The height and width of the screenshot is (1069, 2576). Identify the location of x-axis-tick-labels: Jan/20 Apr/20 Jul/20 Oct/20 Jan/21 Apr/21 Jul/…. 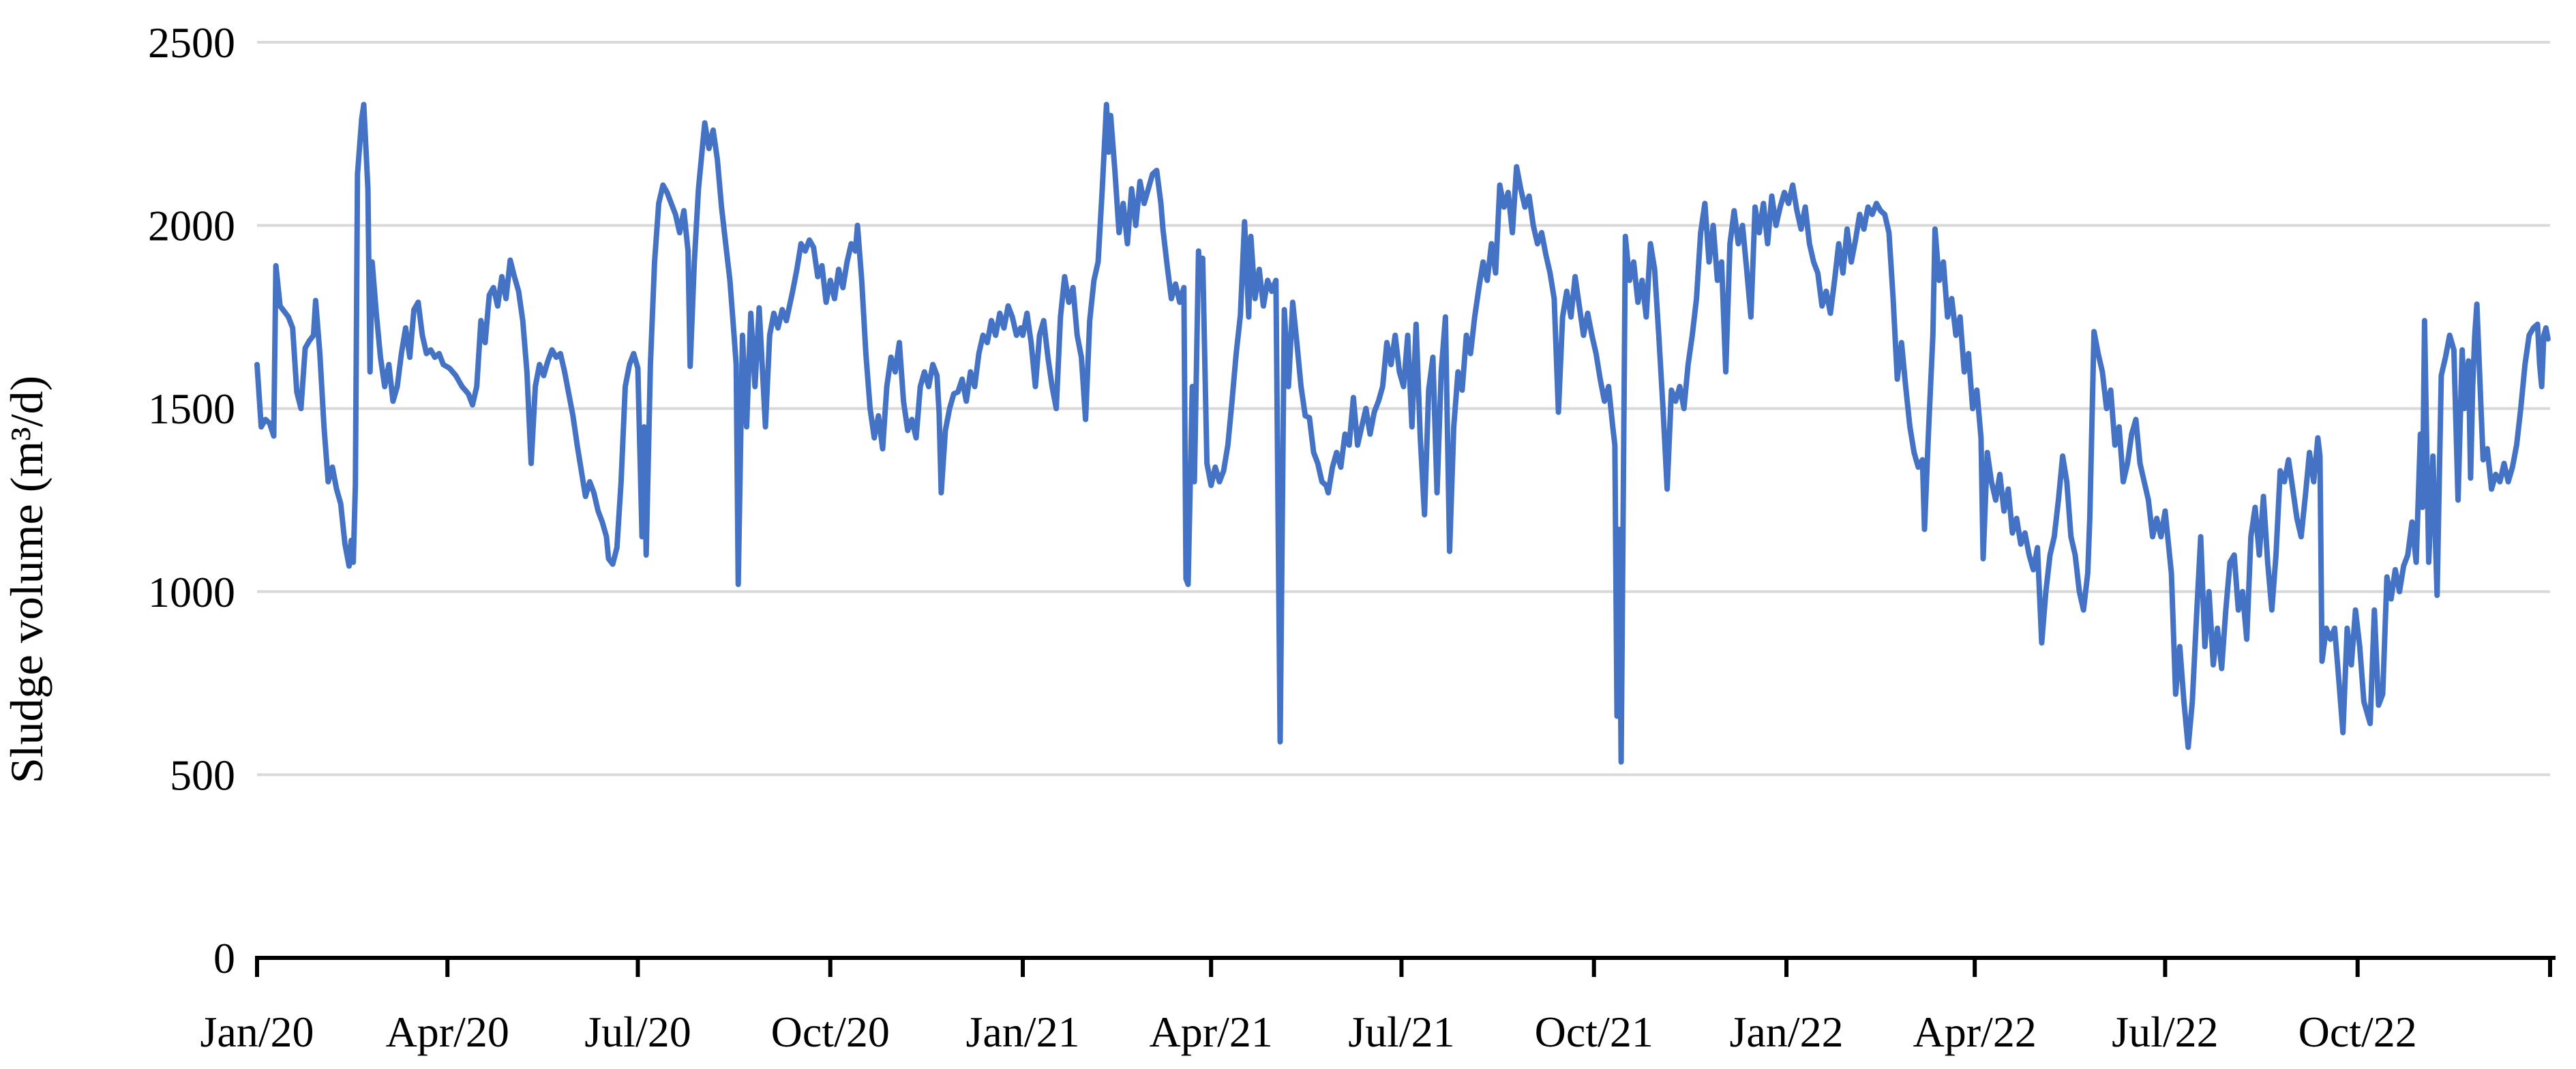
(1308, 1032).